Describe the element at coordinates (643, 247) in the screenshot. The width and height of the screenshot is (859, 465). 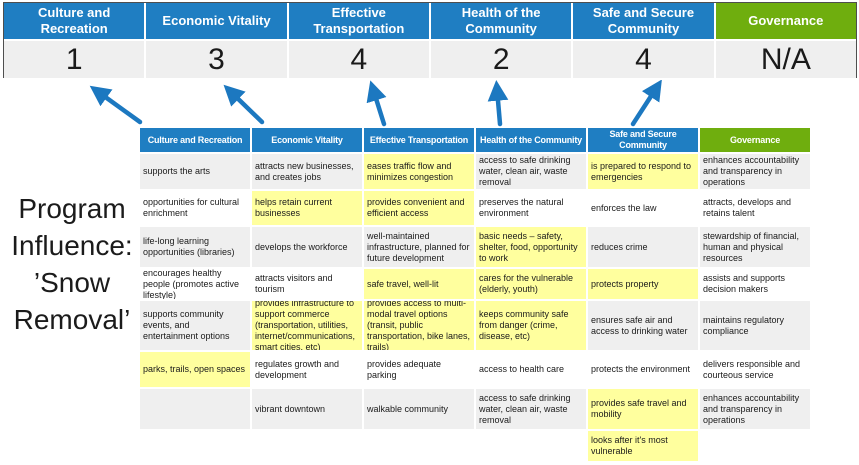
I see `matrix-cell-r3c5: reduces crime` at that location.